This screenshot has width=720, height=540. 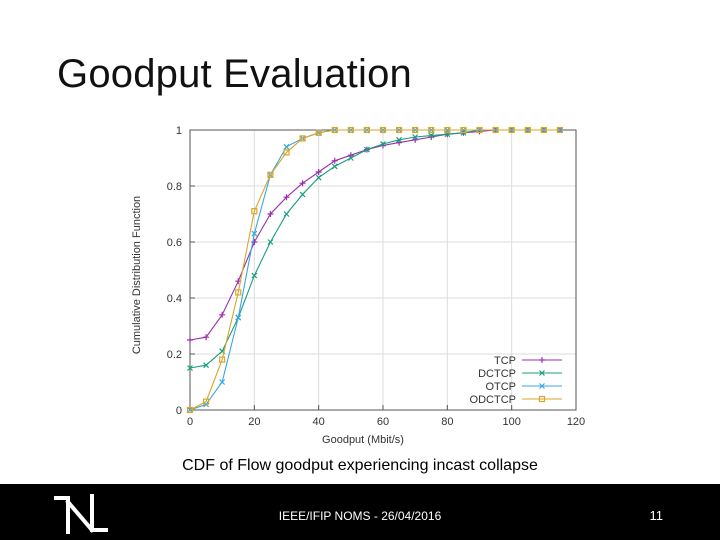 I want to click on legend-marker-otcp, so click(x=542, y=386).